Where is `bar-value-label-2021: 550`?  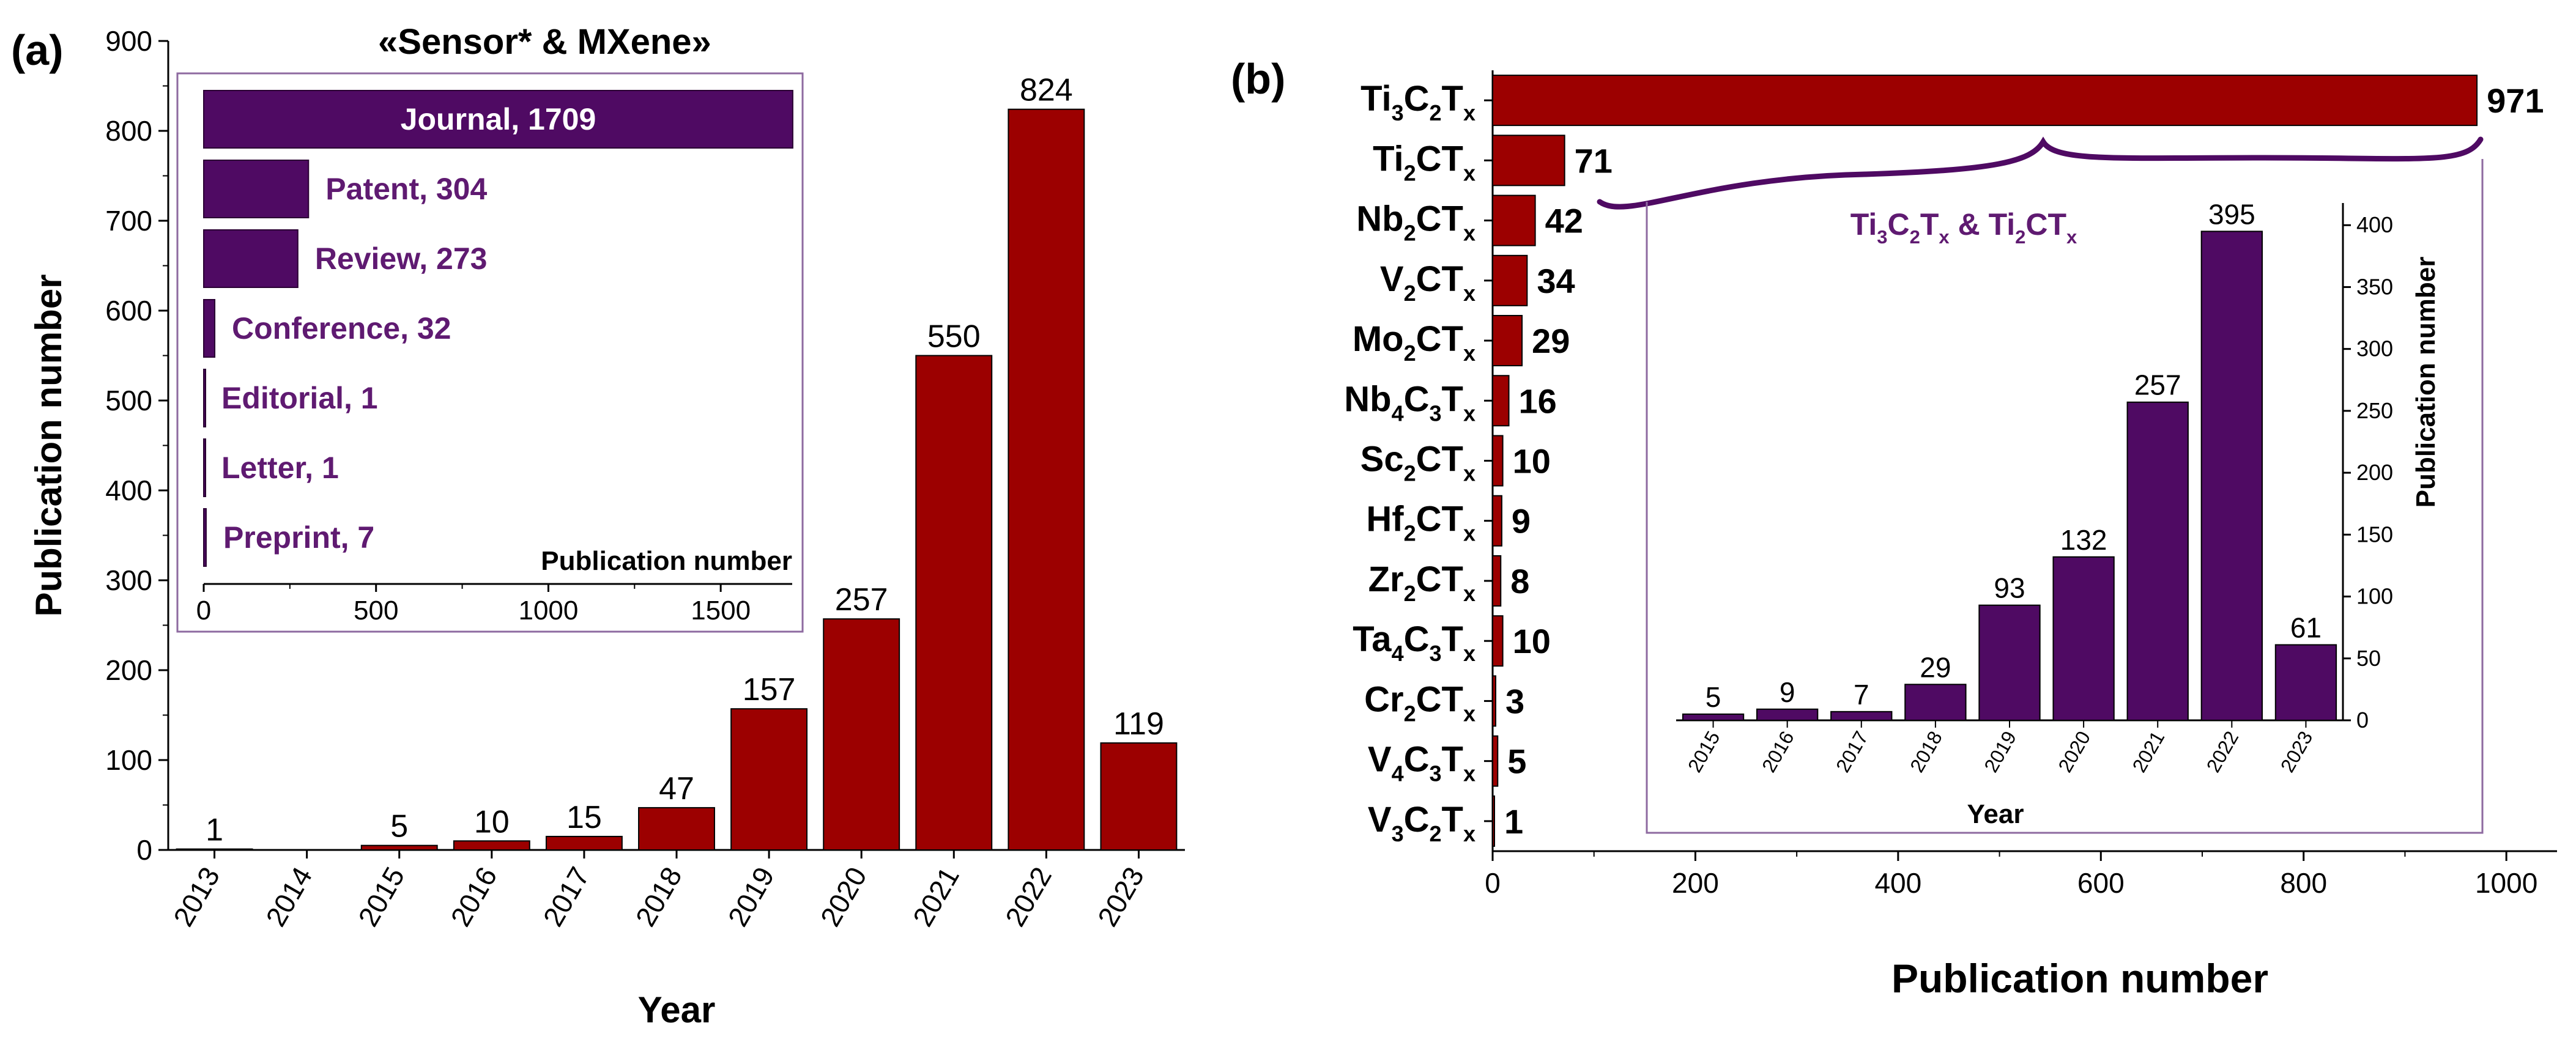 bar-value-label-2021: 550 is located at coordinates (954, 337).